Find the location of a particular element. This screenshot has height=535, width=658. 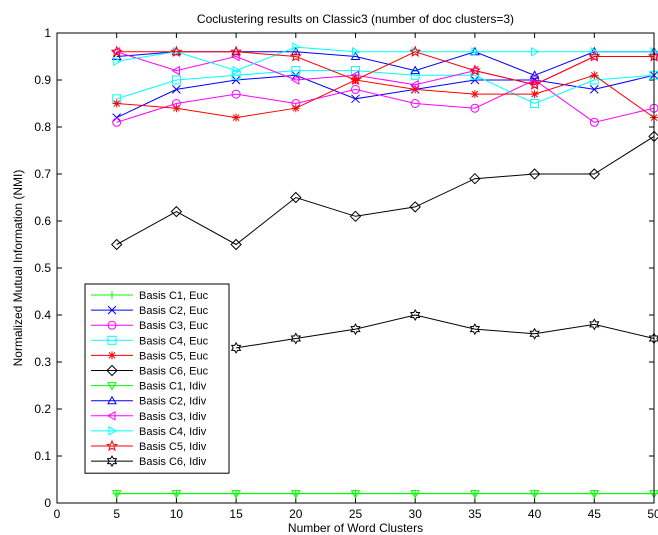

y-tick-label: 0.4 is located at coordinates (42, 315).